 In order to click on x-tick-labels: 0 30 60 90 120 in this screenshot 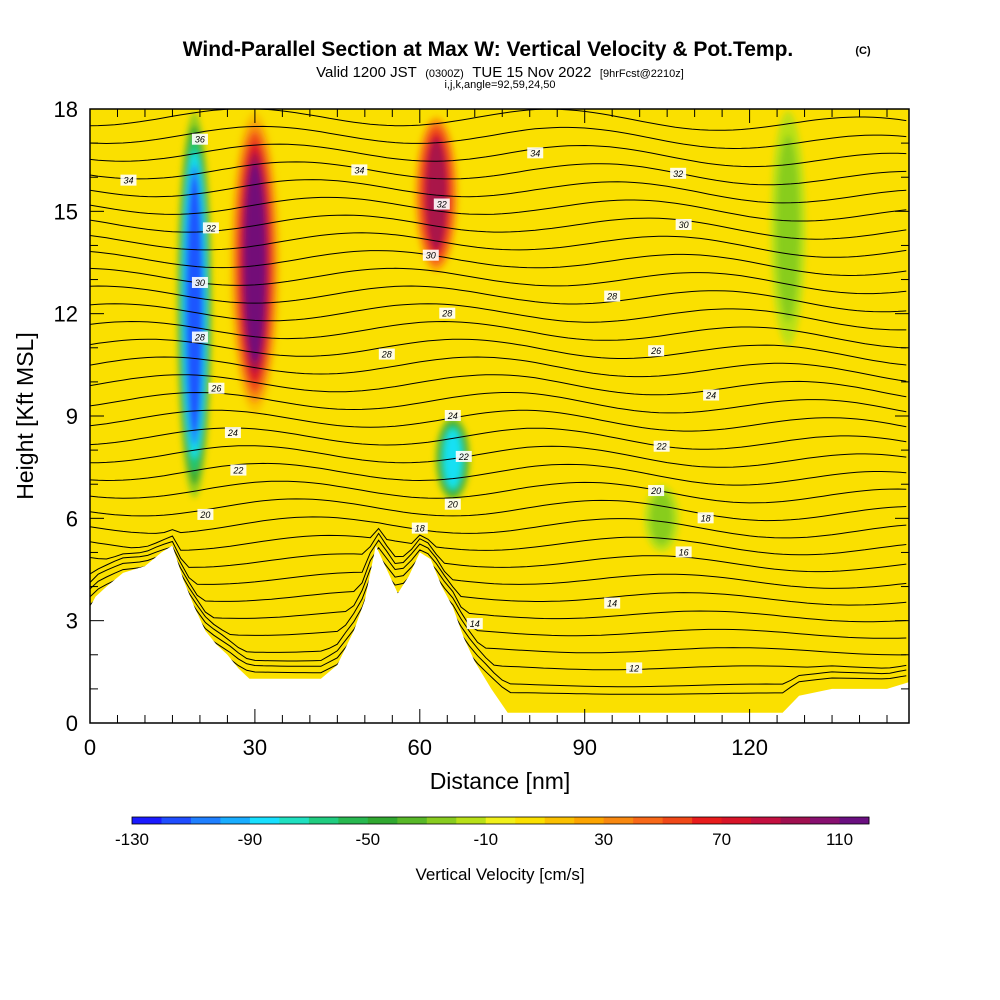, I will do `click(426, 747)`.